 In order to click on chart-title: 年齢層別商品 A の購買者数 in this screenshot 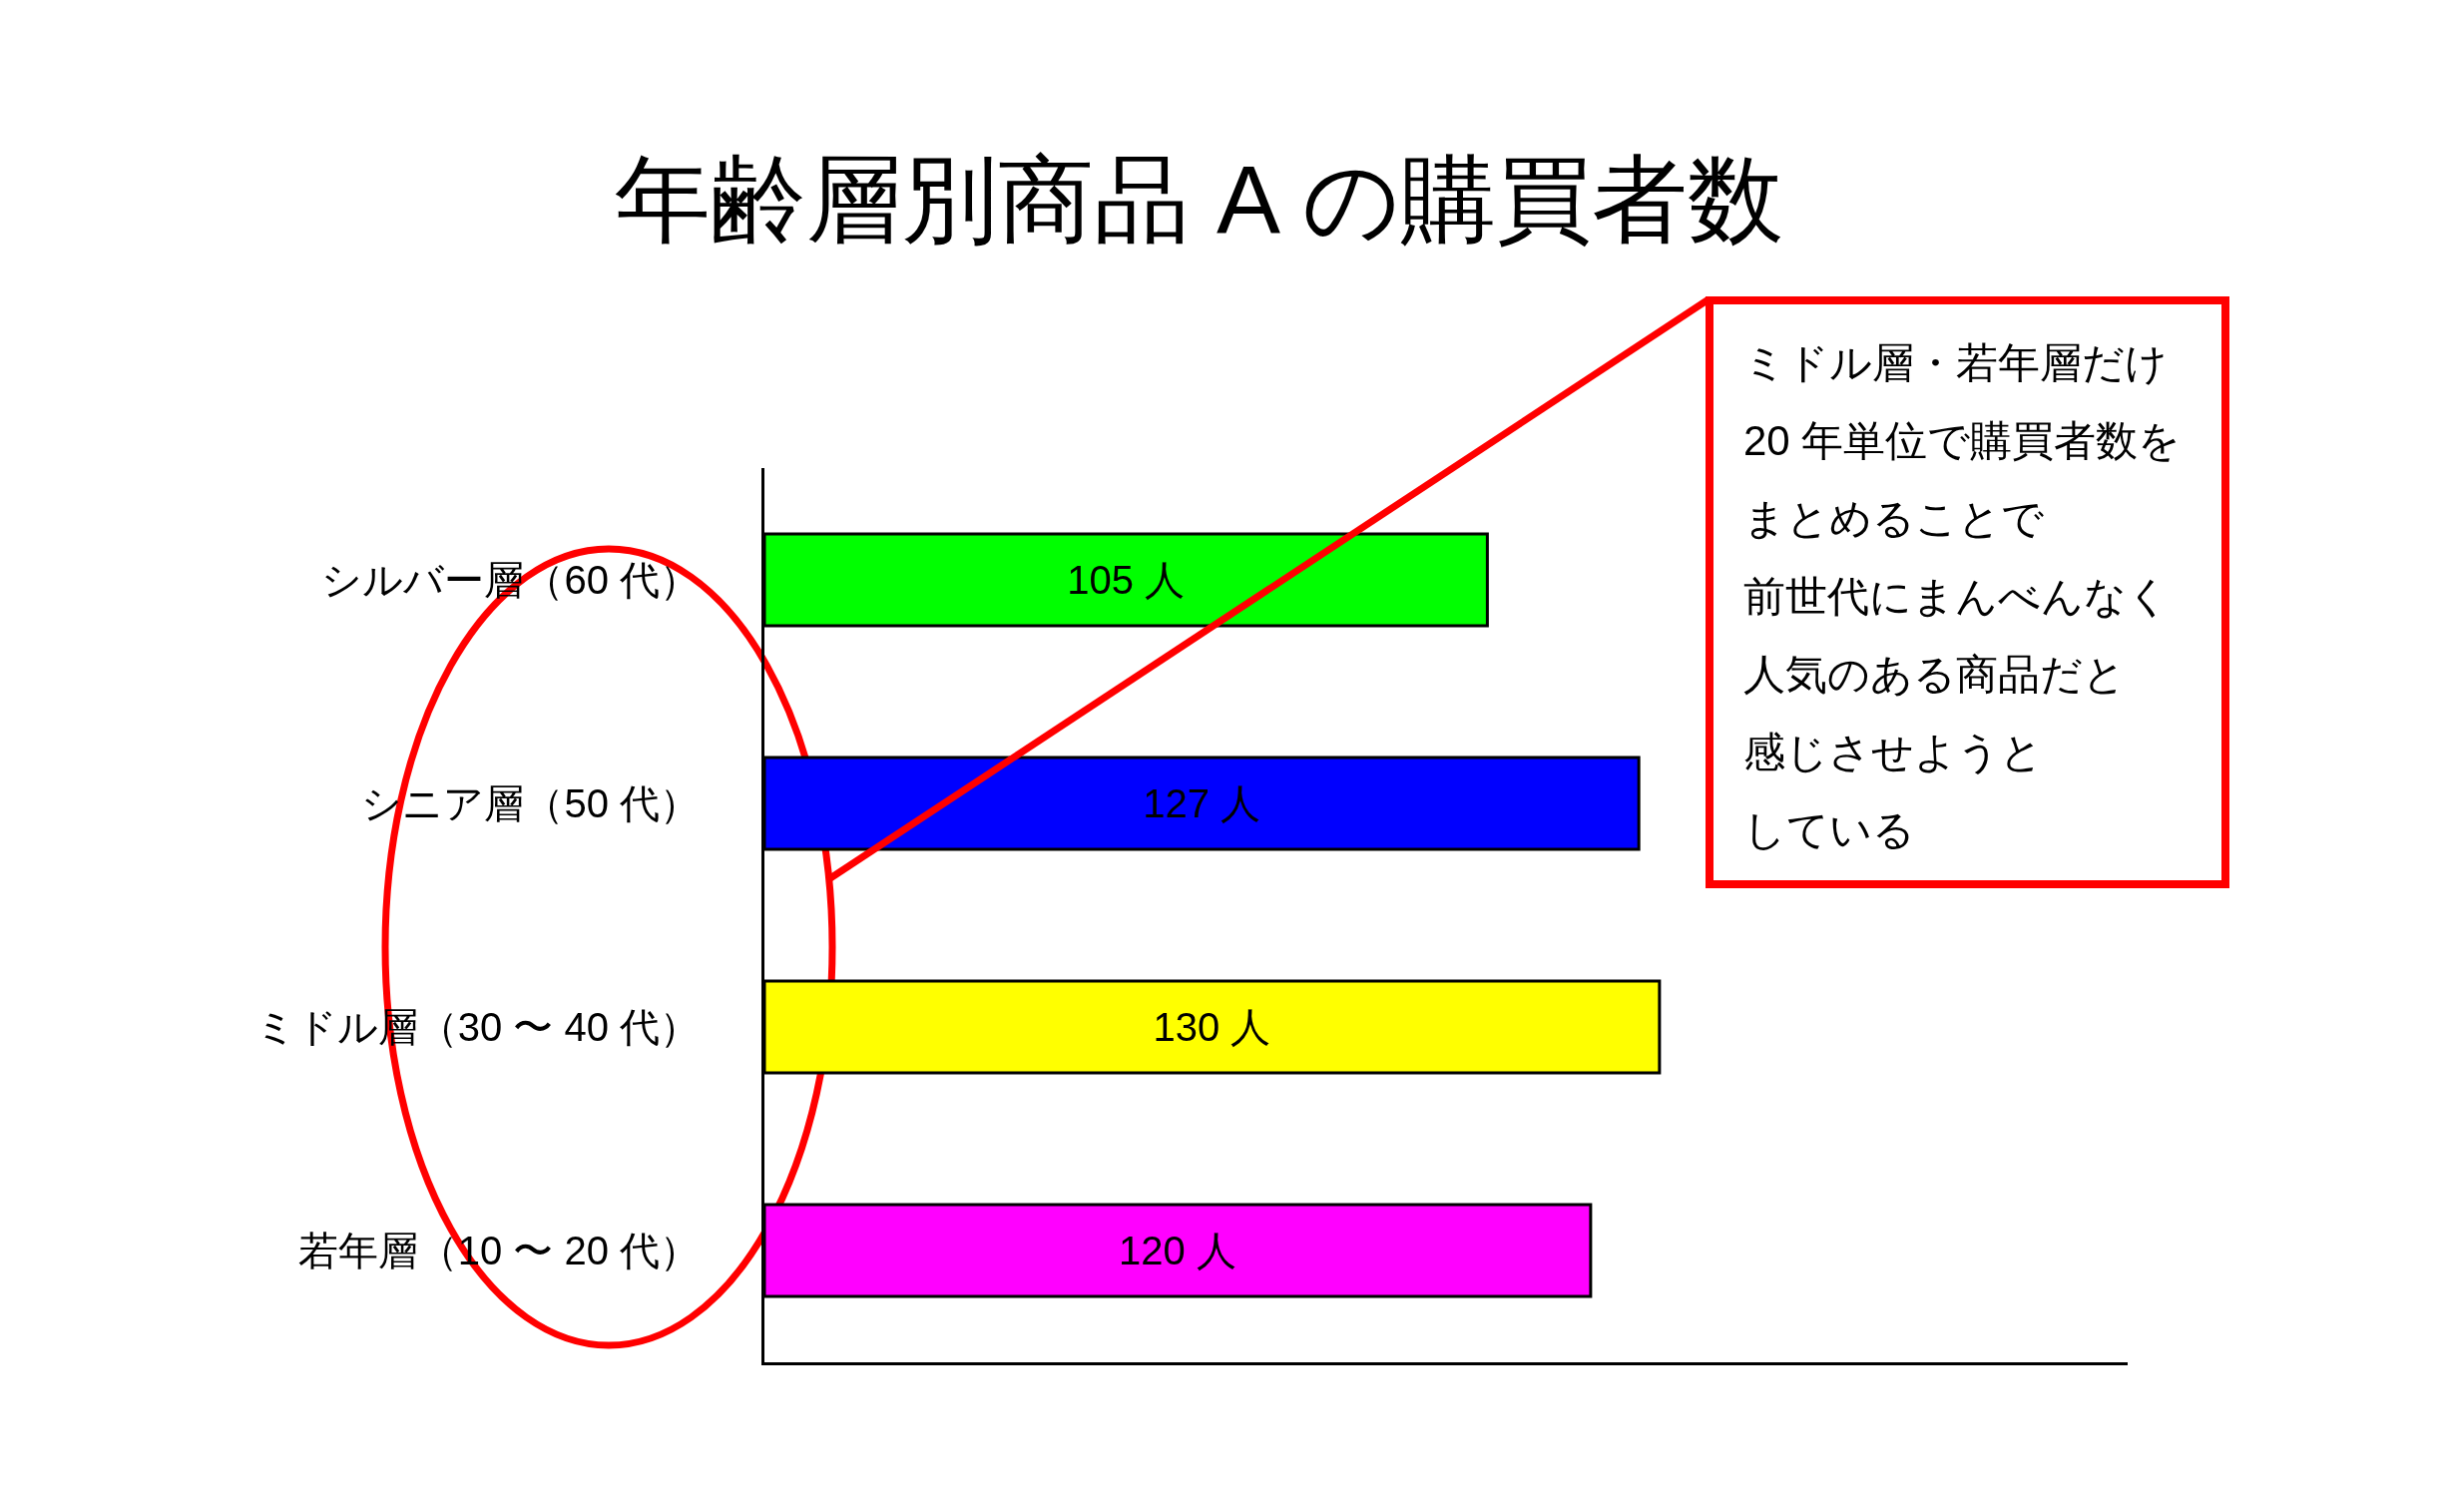, I will do `click(1199, 198)`.